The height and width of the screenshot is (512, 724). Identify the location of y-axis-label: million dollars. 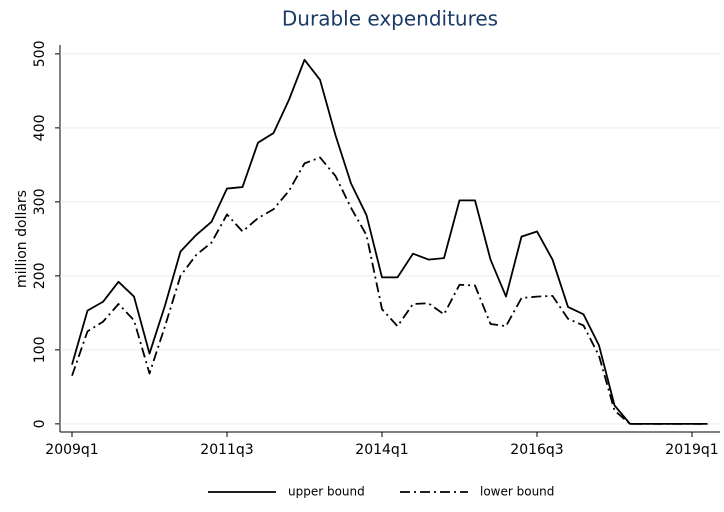
(22, 239).